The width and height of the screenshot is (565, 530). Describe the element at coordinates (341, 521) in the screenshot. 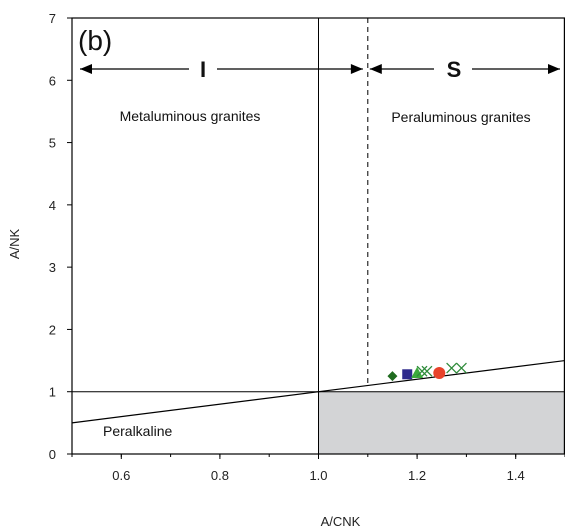

I see `x-axis-title: A/CNK` at that location.